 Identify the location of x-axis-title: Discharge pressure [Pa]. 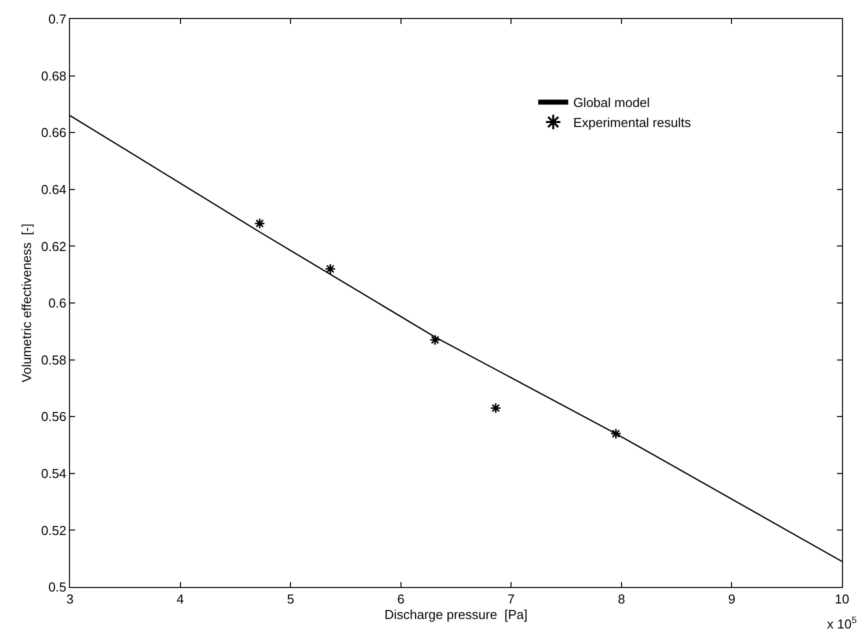
(456, 614).